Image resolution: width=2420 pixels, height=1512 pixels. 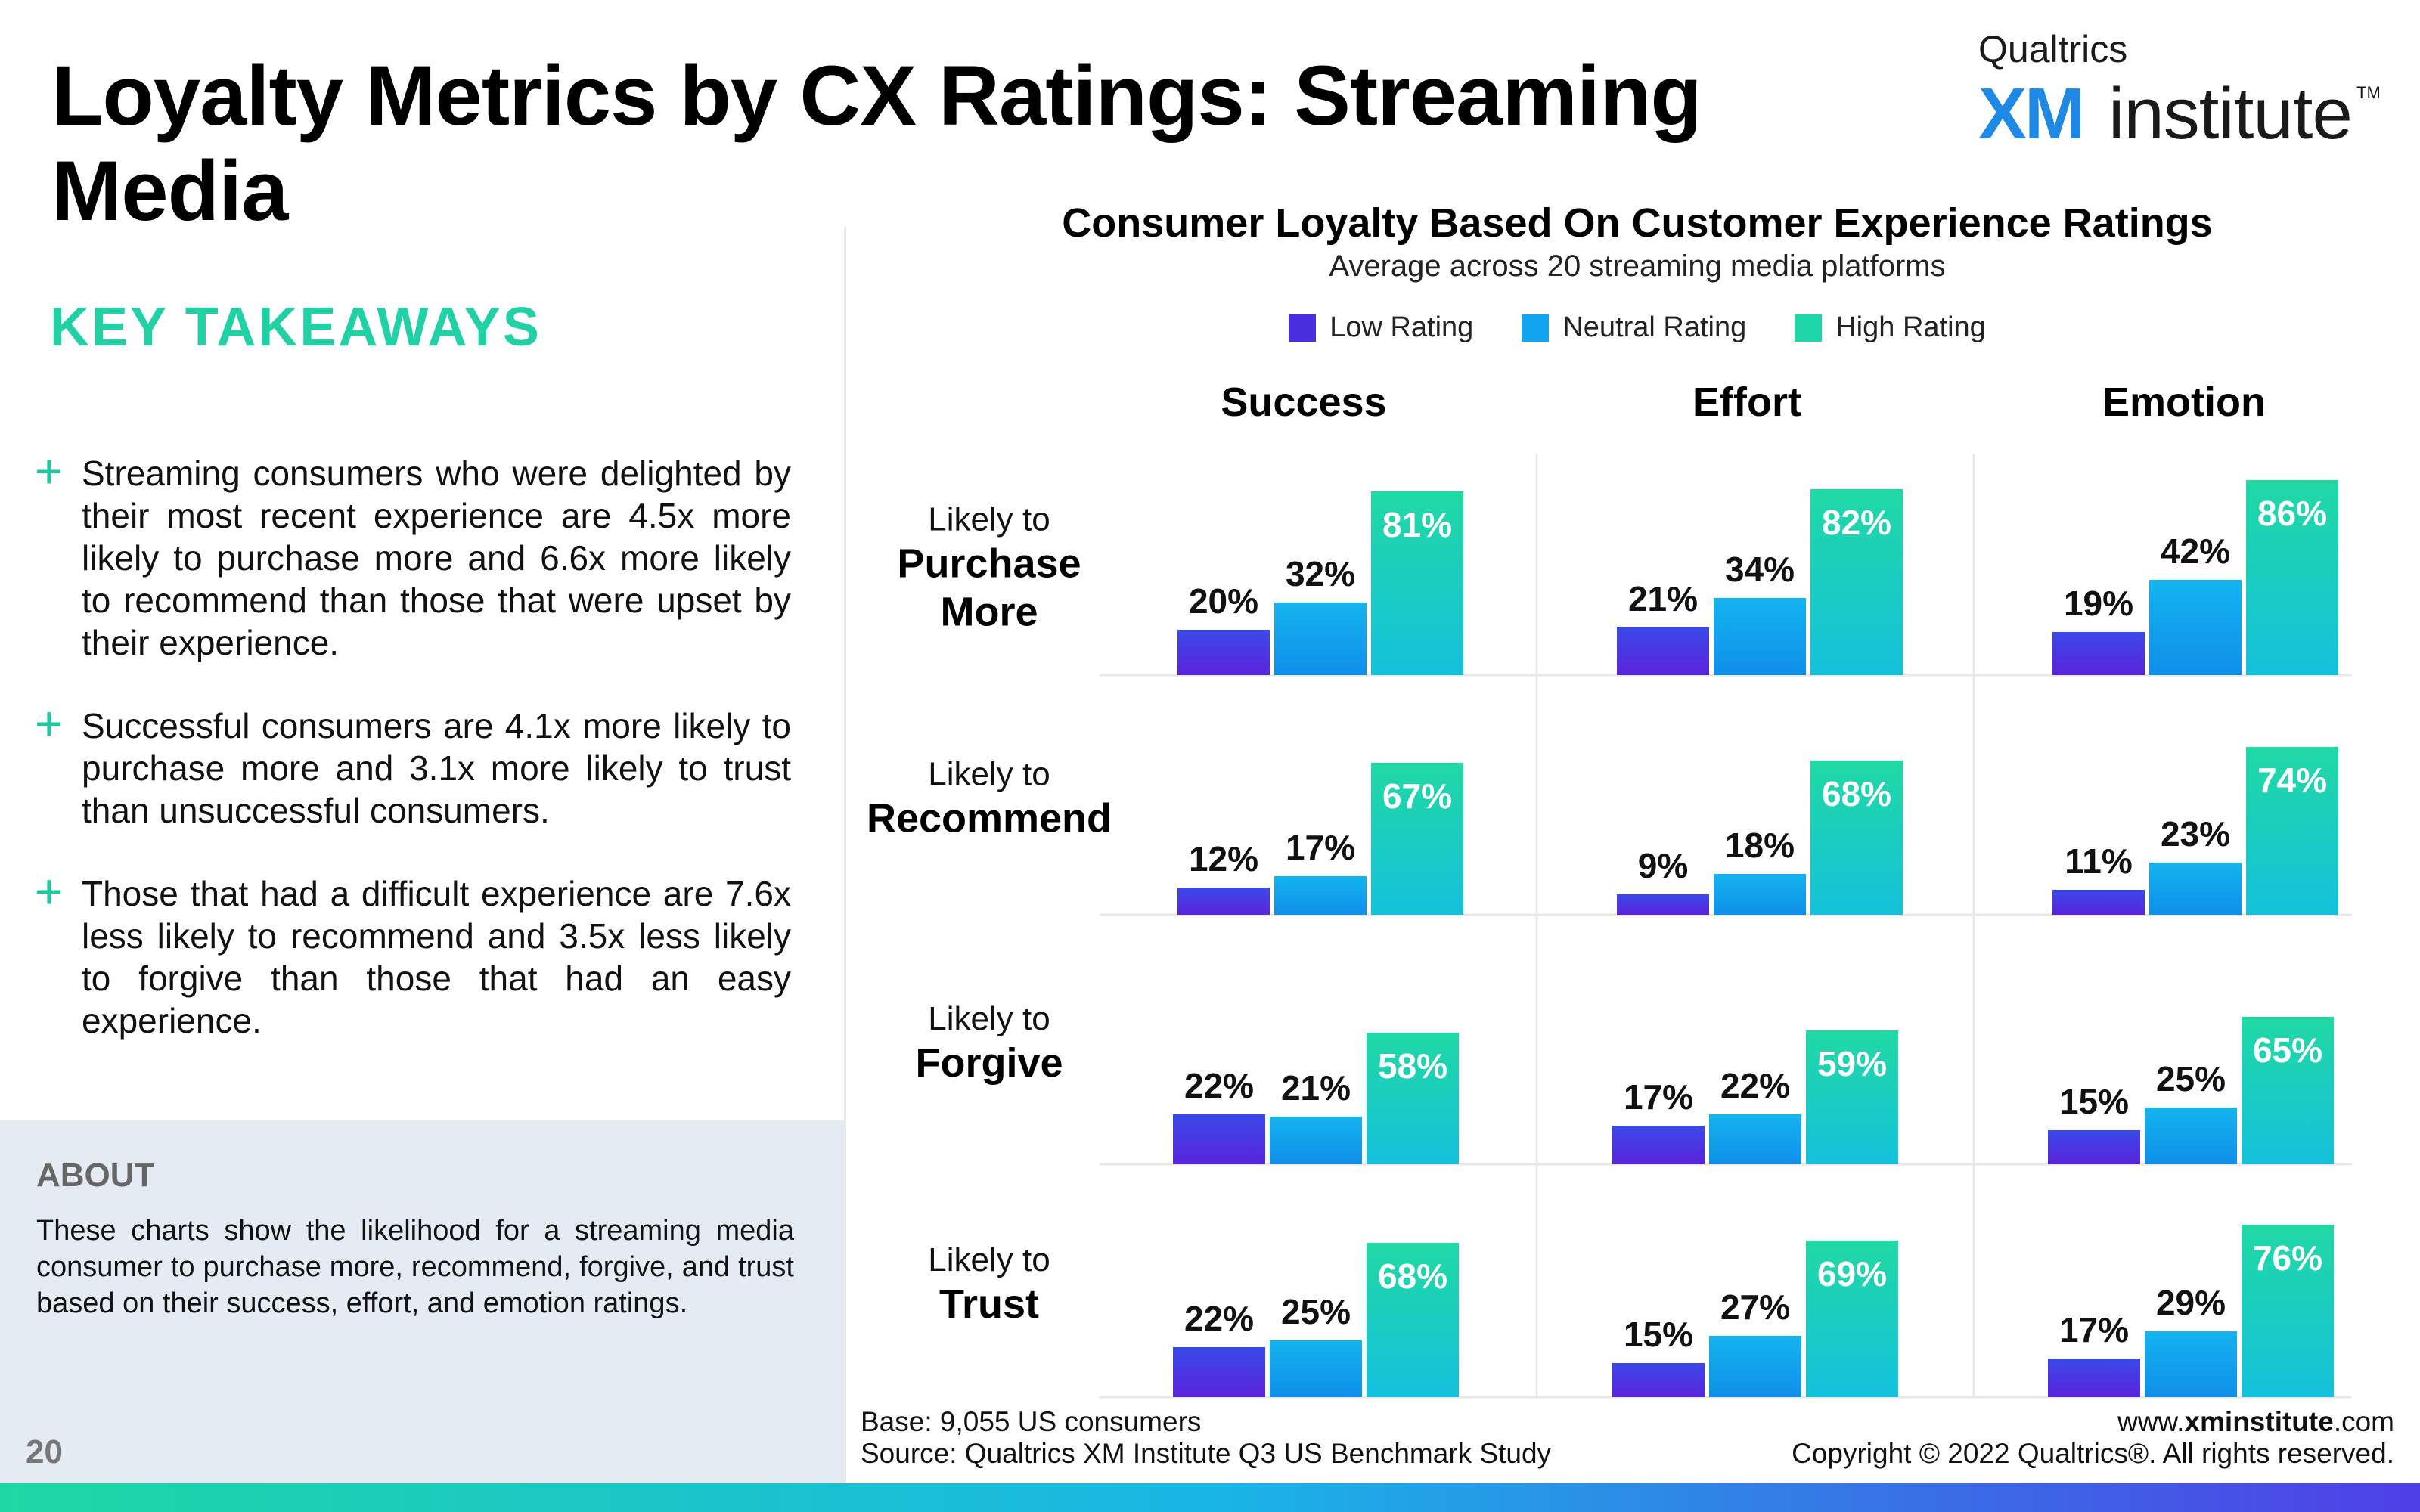 I want to click on legend-label-neutral: Neutral Rating, so click(x=1654, y=327).